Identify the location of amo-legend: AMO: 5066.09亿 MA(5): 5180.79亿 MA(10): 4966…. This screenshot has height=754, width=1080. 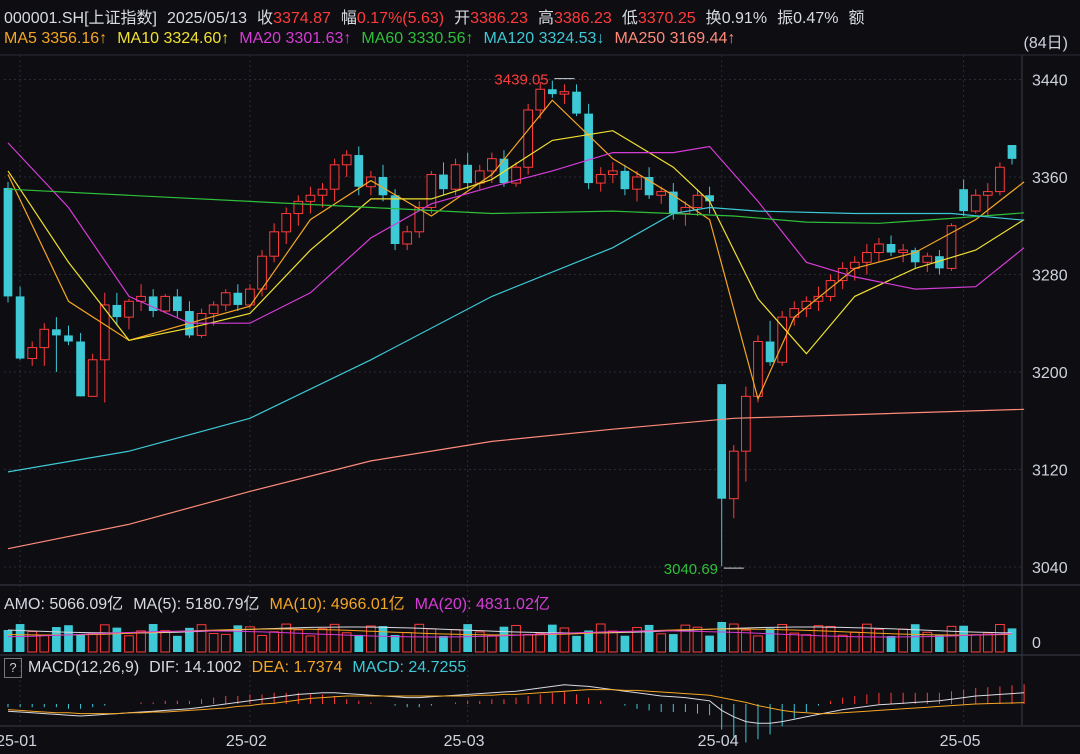
(282, 602).